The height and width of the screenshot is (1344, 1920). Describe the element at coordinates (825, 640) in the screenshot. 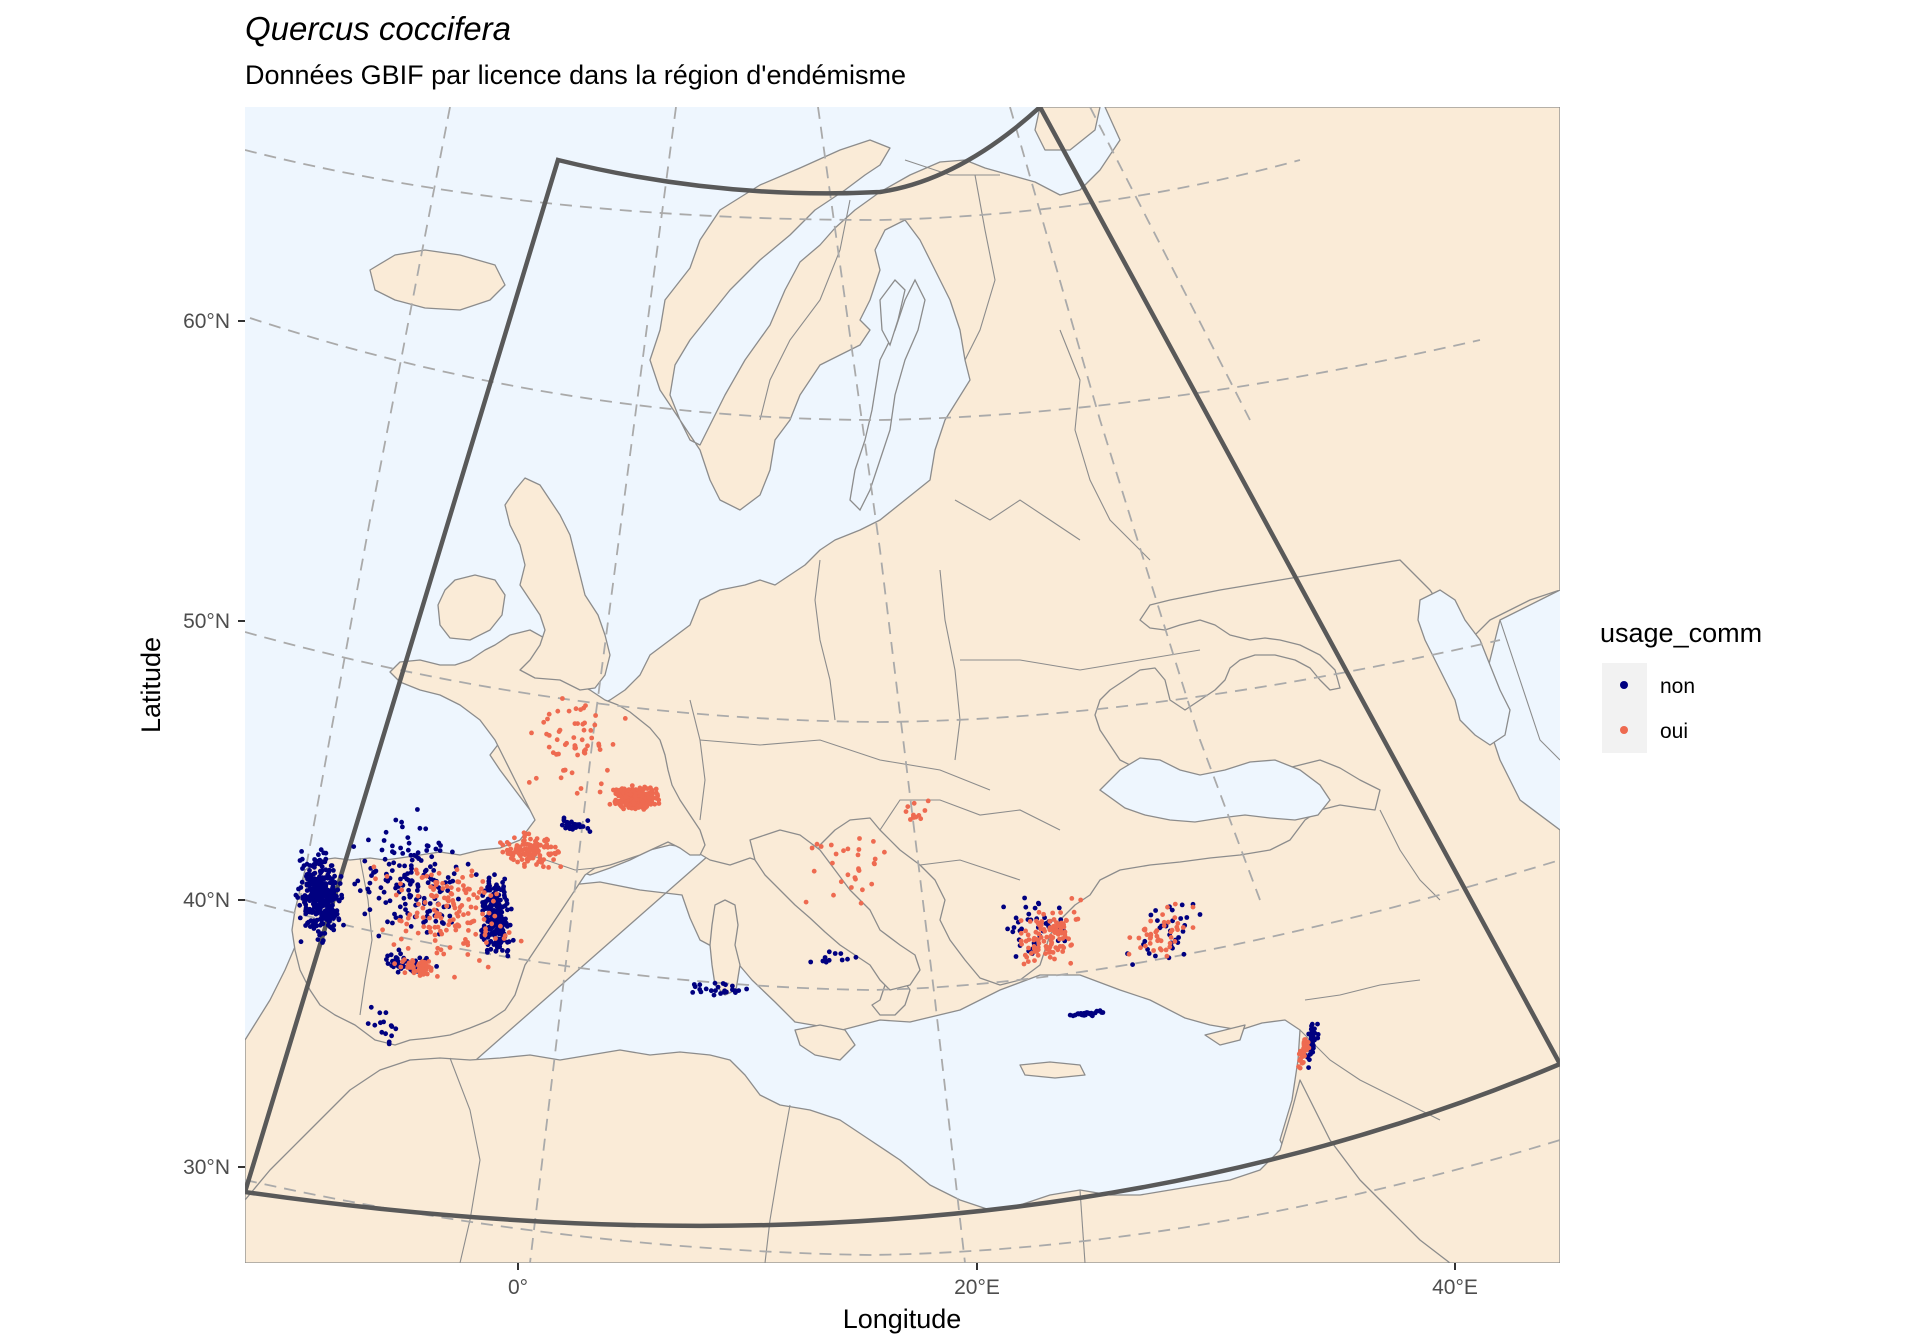

I see `border-germany-poland` at that location.